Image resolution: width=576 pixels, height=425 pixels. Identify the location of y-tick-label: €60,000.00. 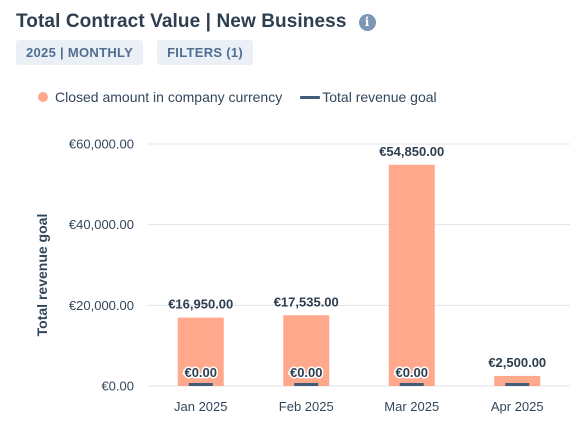
(101, 144).